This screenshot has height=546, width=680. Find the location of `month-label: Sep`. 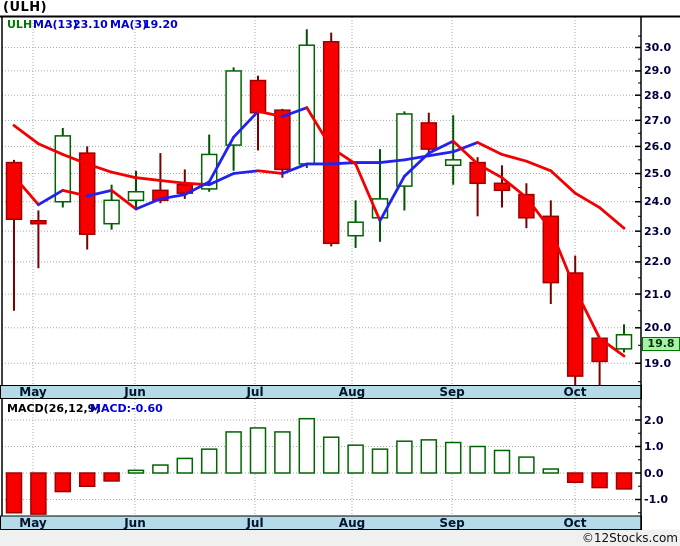

month-label: Sep is located at coordinates (452, 392).